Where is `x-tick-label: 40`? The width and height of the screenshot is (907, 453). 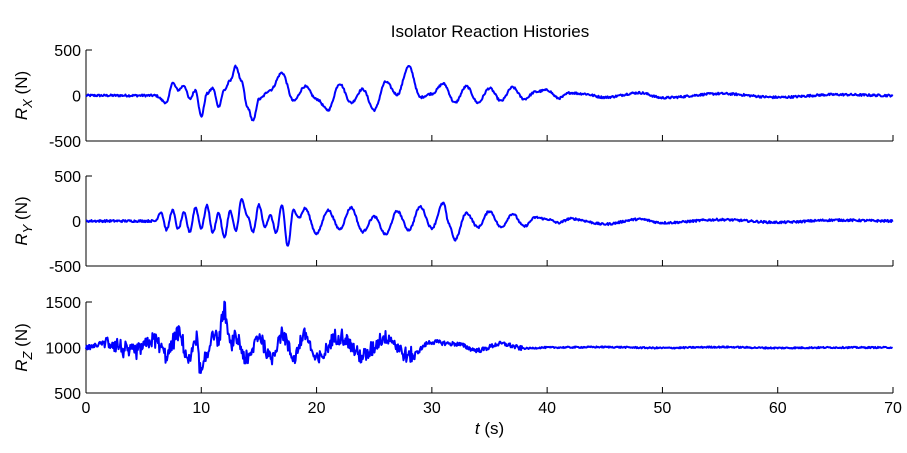 x-tick-label: 40 is located at coordinates (547, 408).